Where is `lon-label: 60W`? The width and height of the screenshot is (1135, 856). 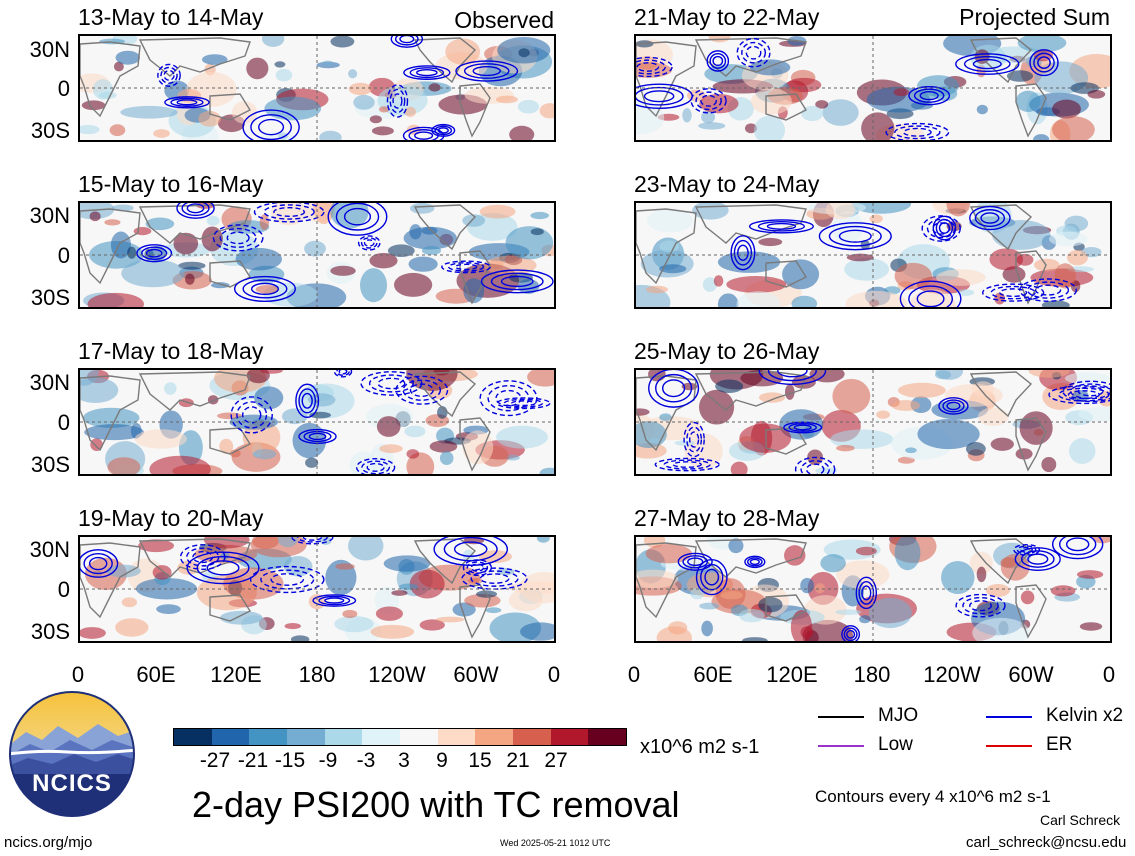 lon-label: 60W is located at coordinates (1031, 674).